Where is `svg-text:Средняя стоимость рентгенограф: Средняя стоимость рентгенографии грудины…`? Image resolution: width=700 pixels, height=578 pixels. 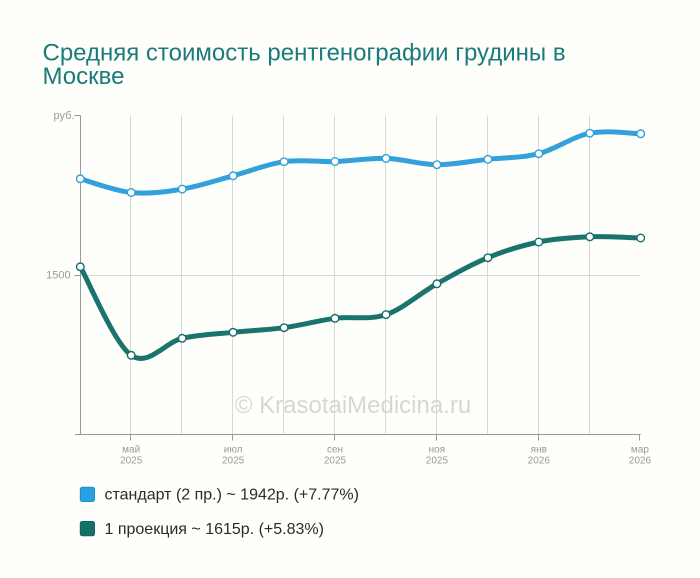 svg-text:Средняя стоимость рентгенограф: Средняя стоимость рентгенографии грудины… is located at coordinates (304, 53).